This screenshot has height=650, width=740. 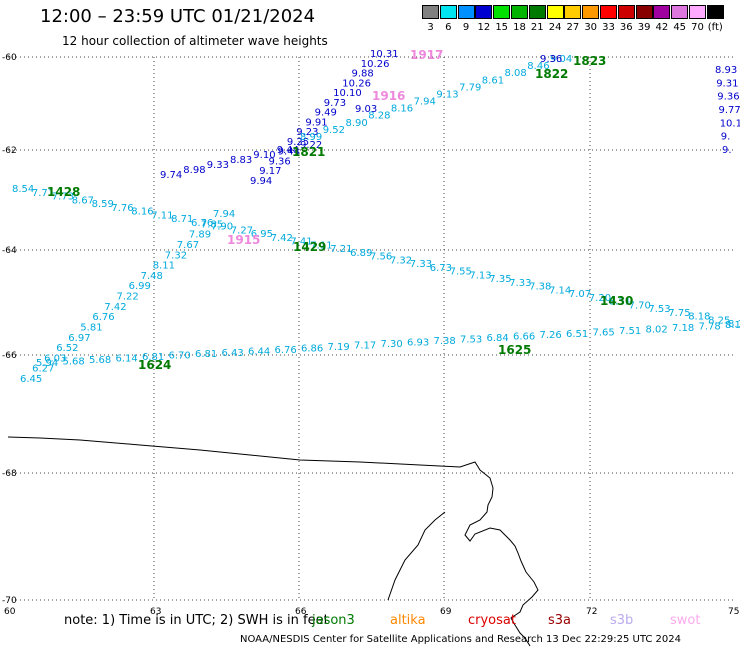 I want to click on wave-height-label: 9.22, so click(x=311, y=145).